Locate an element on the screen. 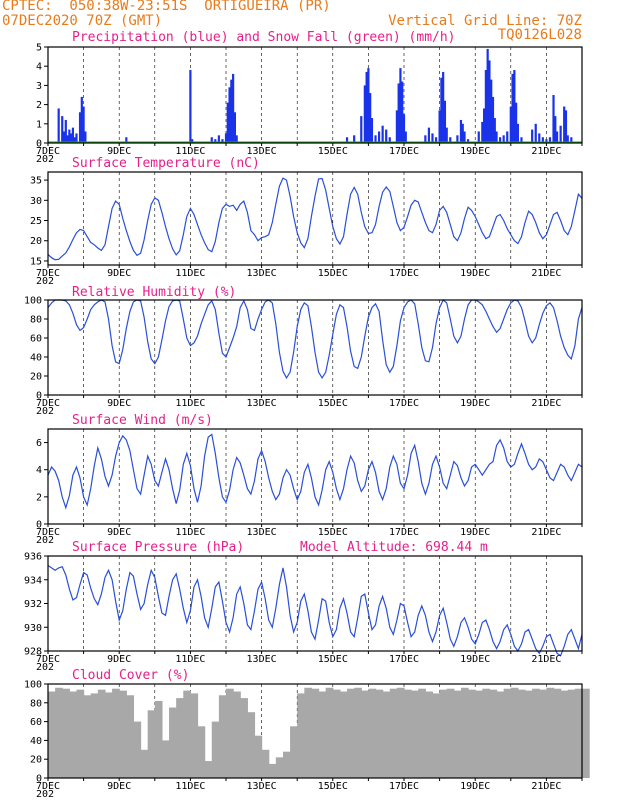  pressure-title: Surface Pressure (hPa) is located at coordinates (158, 547).